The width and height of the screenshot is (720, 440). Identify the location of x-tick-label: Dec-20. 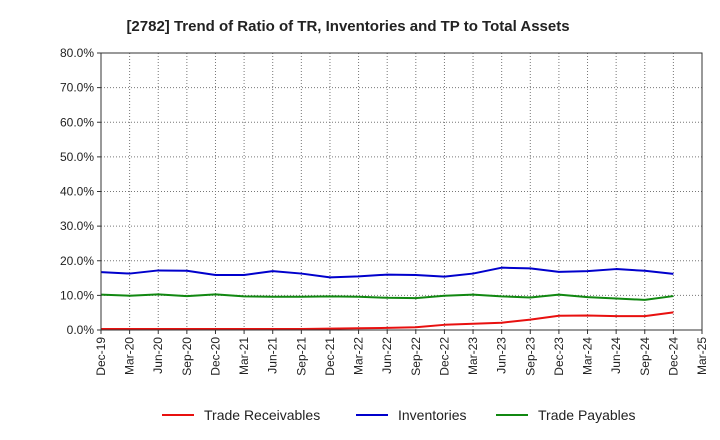
(215, 356).